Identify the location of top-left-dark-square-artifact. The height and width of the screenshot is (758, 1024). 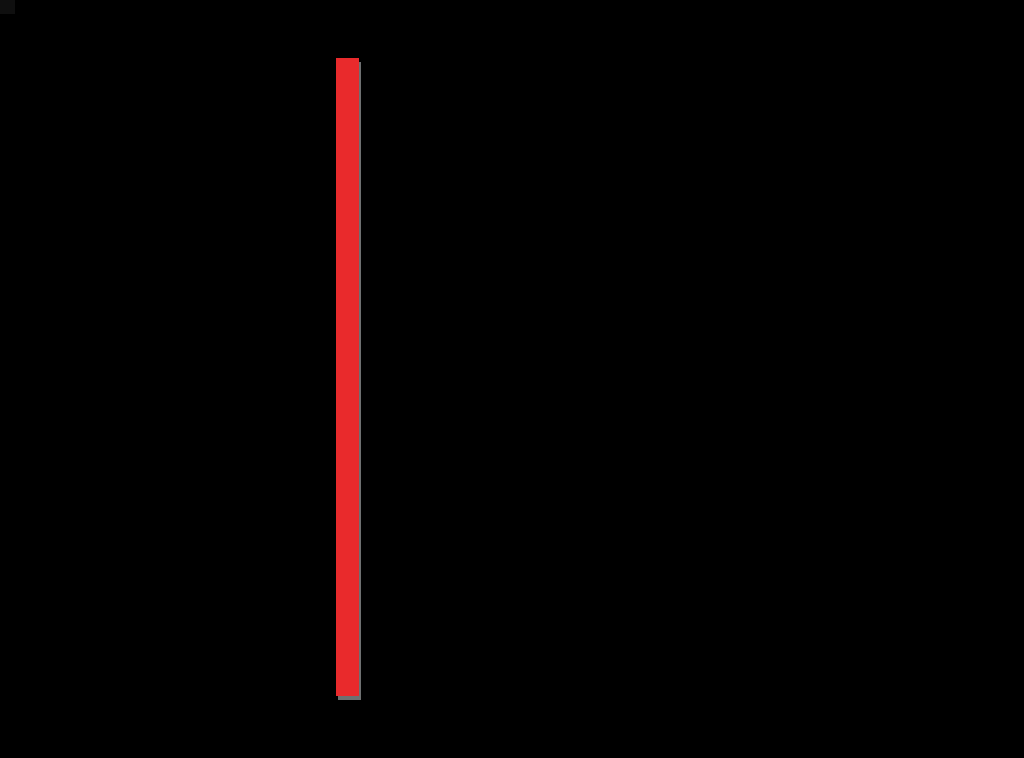
(7, 7).